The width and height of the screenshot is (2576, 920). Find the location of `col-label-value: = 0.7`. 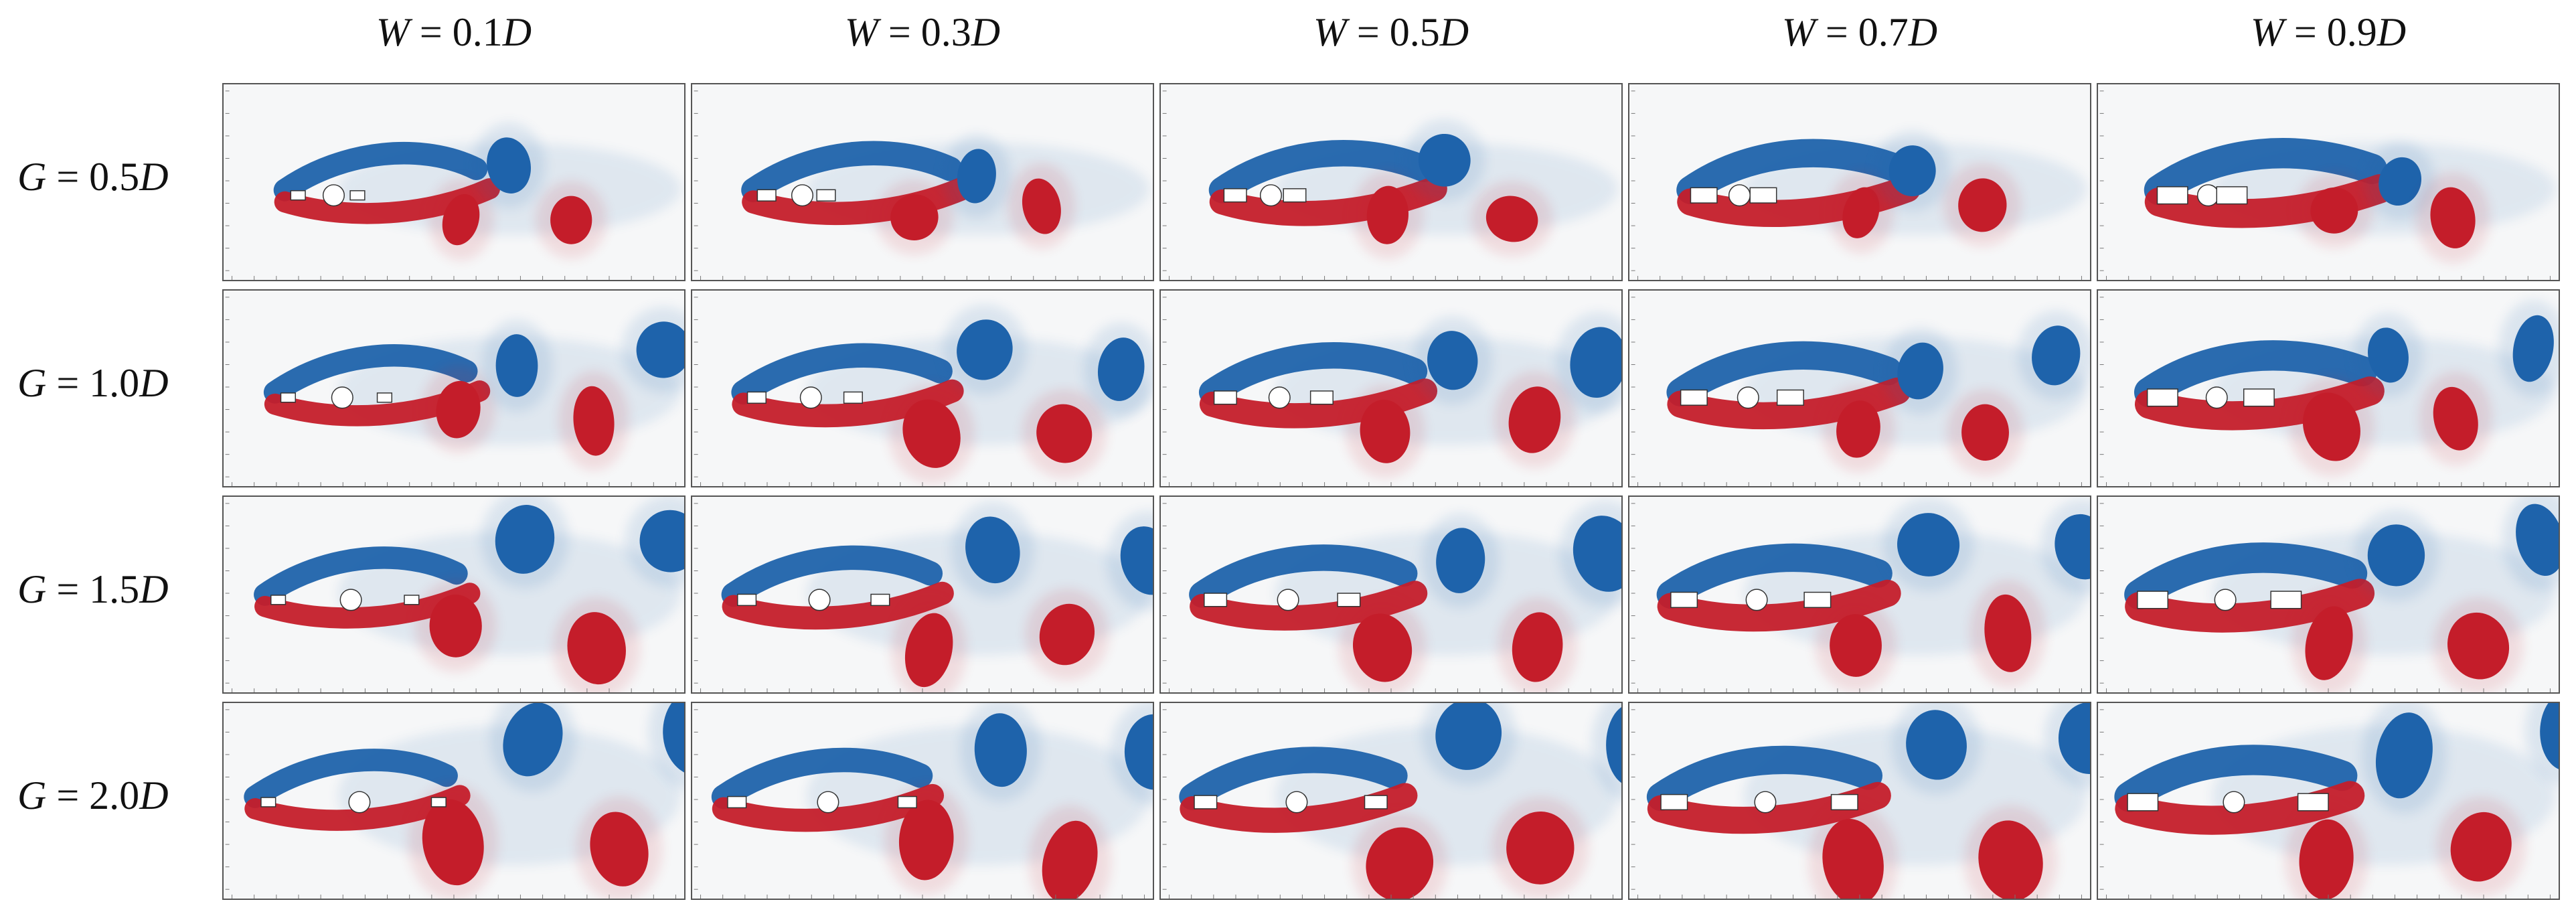

col-label-value: = 0.7 is located at coordinates (1862, 32).